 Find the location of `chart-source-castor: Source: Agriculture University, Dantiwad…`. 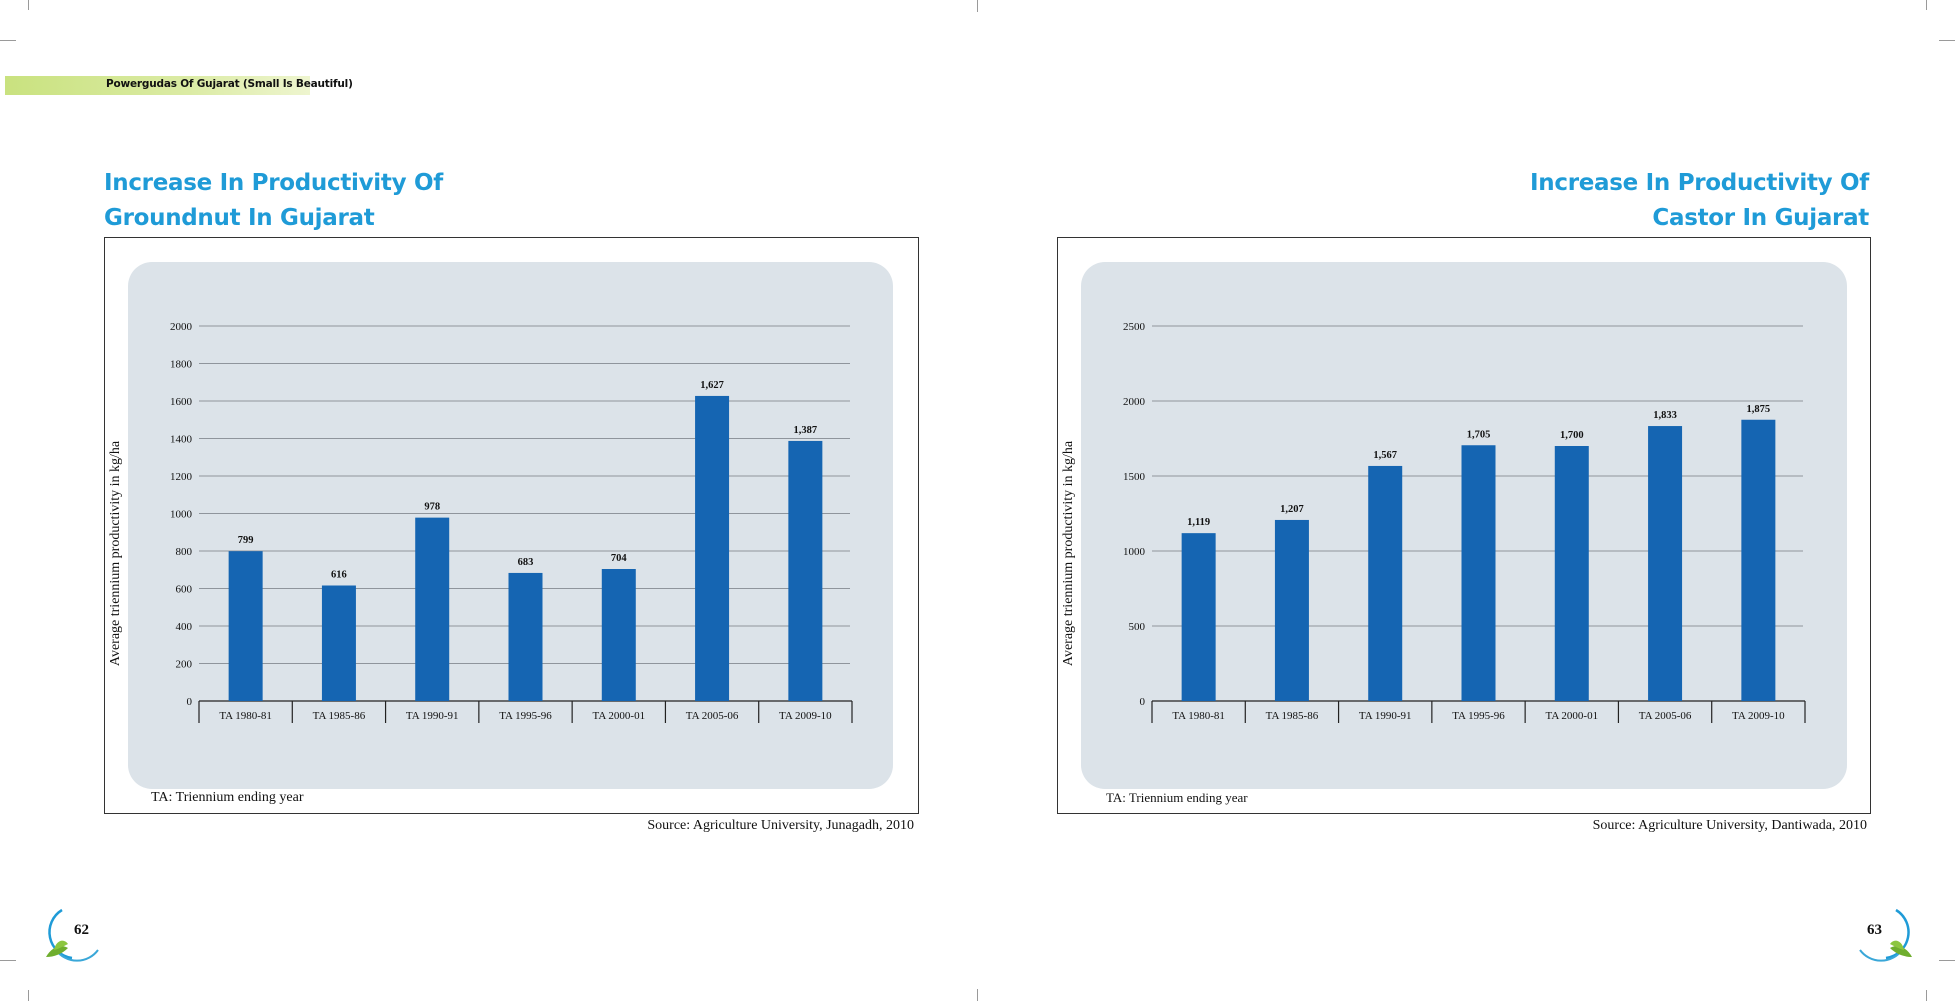

chart-source-castor: Source: Agriculture University, Dantiwad… is located at coordinates (1729, 825).